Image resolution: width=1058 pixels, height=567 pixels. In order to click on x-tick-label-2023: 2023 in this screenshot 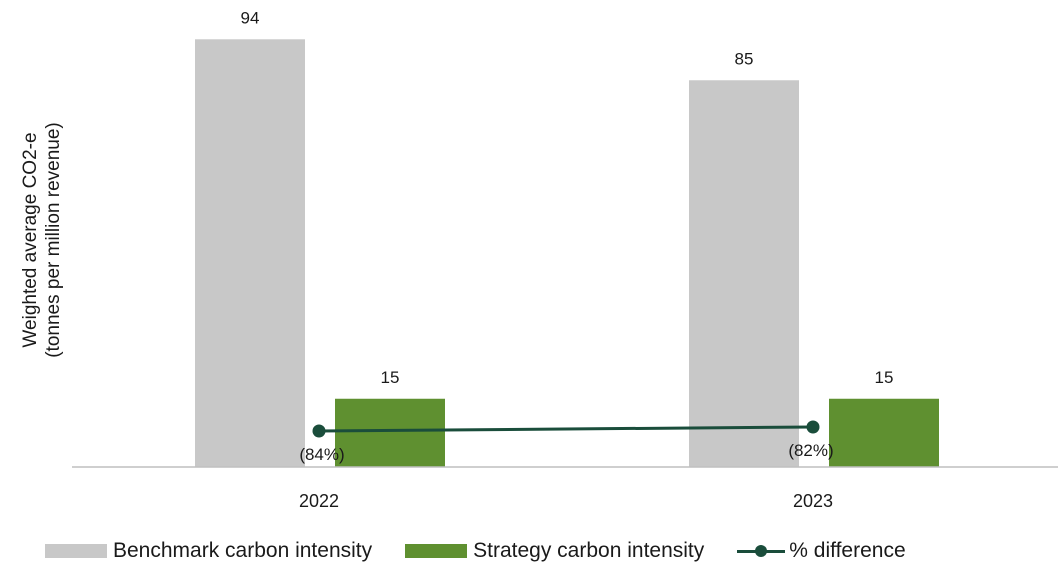, I will do `click(813, 501)`.